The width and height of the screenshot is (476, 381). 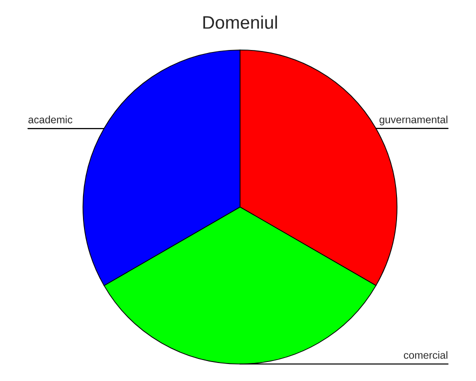 What do you see at coordinates (240, 22) in the screenshot?
I see `chart-title: Domeniul` at bounding box center [240, 22].